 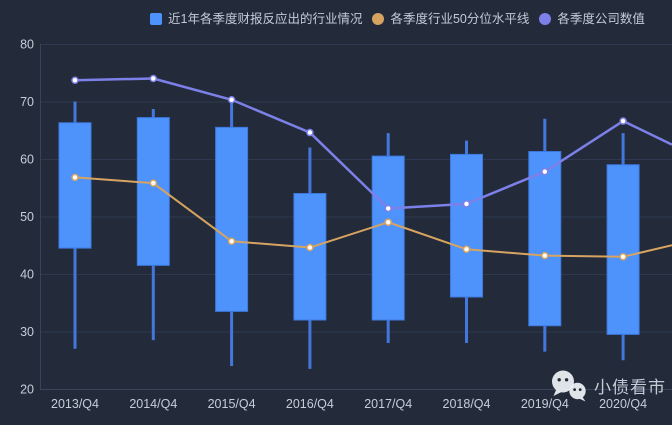 What do you see at coordinates (388, 208) in the screenshot?
I see `company-line-point-2017-q4` at bounding box center [388, 208].